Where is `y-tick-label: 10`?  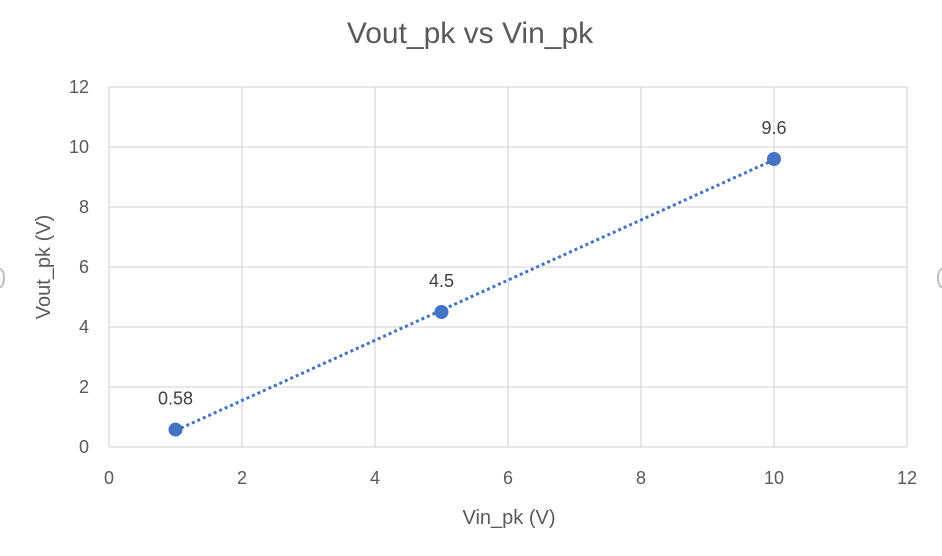 y-tick-label: 10 is located at coordinates (79, 147).